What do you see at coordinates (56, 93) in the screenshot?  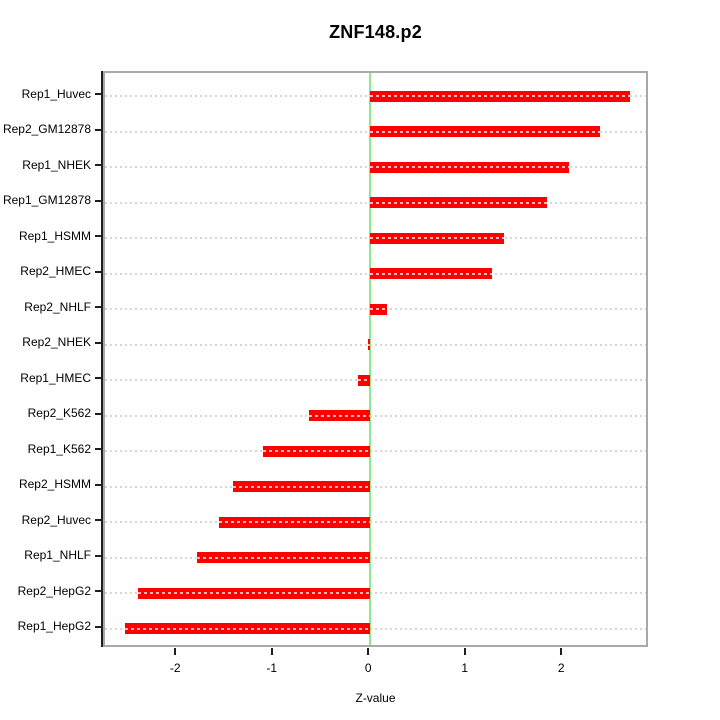 I see `y-tick-label-Rep1_Huvec: Rep1_Huvec` at bounding box center [56, 93].